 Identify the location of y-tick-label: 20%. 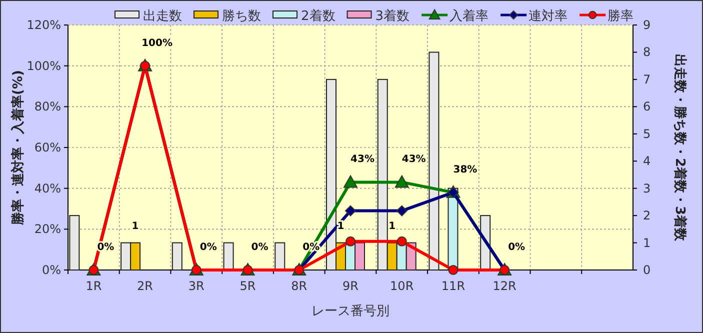
(47, 229).